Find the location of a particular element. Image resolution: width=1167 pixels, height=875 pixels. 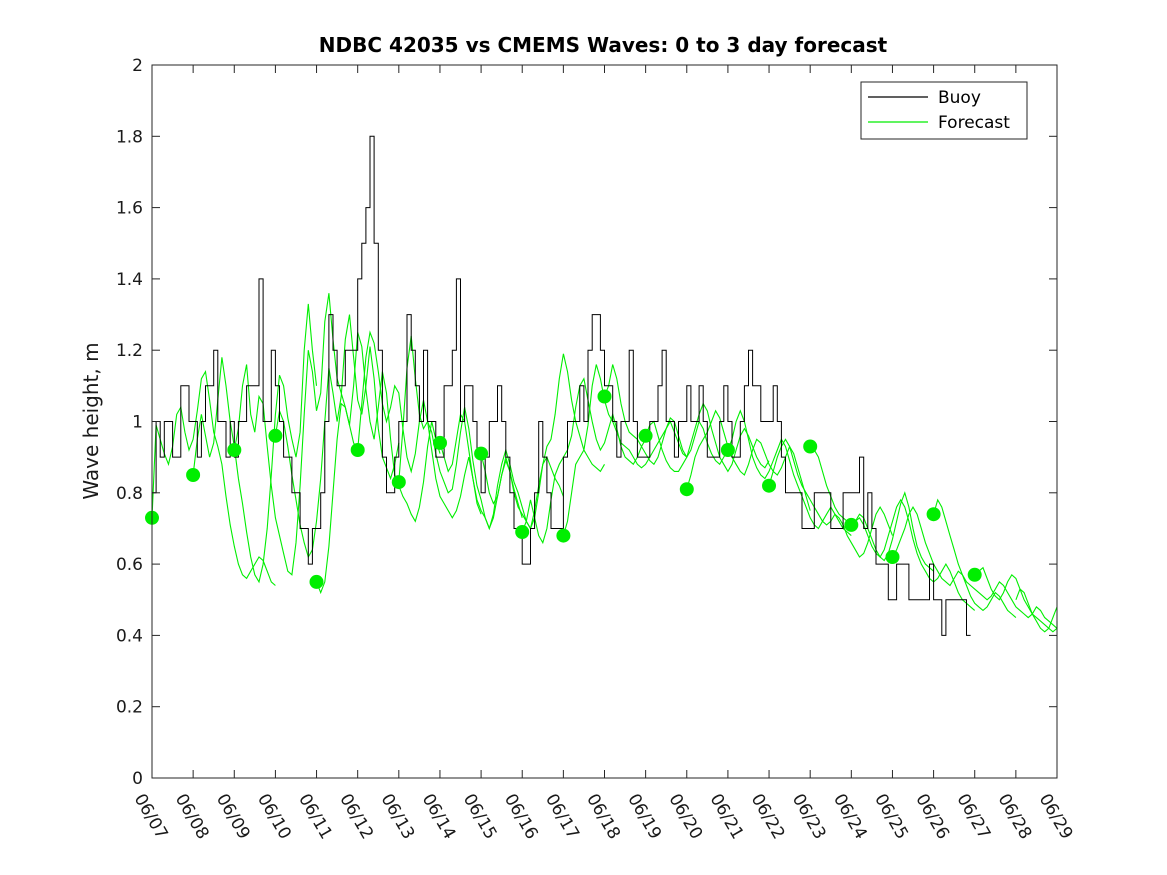

legend-box is located at coordinates (944, 110).